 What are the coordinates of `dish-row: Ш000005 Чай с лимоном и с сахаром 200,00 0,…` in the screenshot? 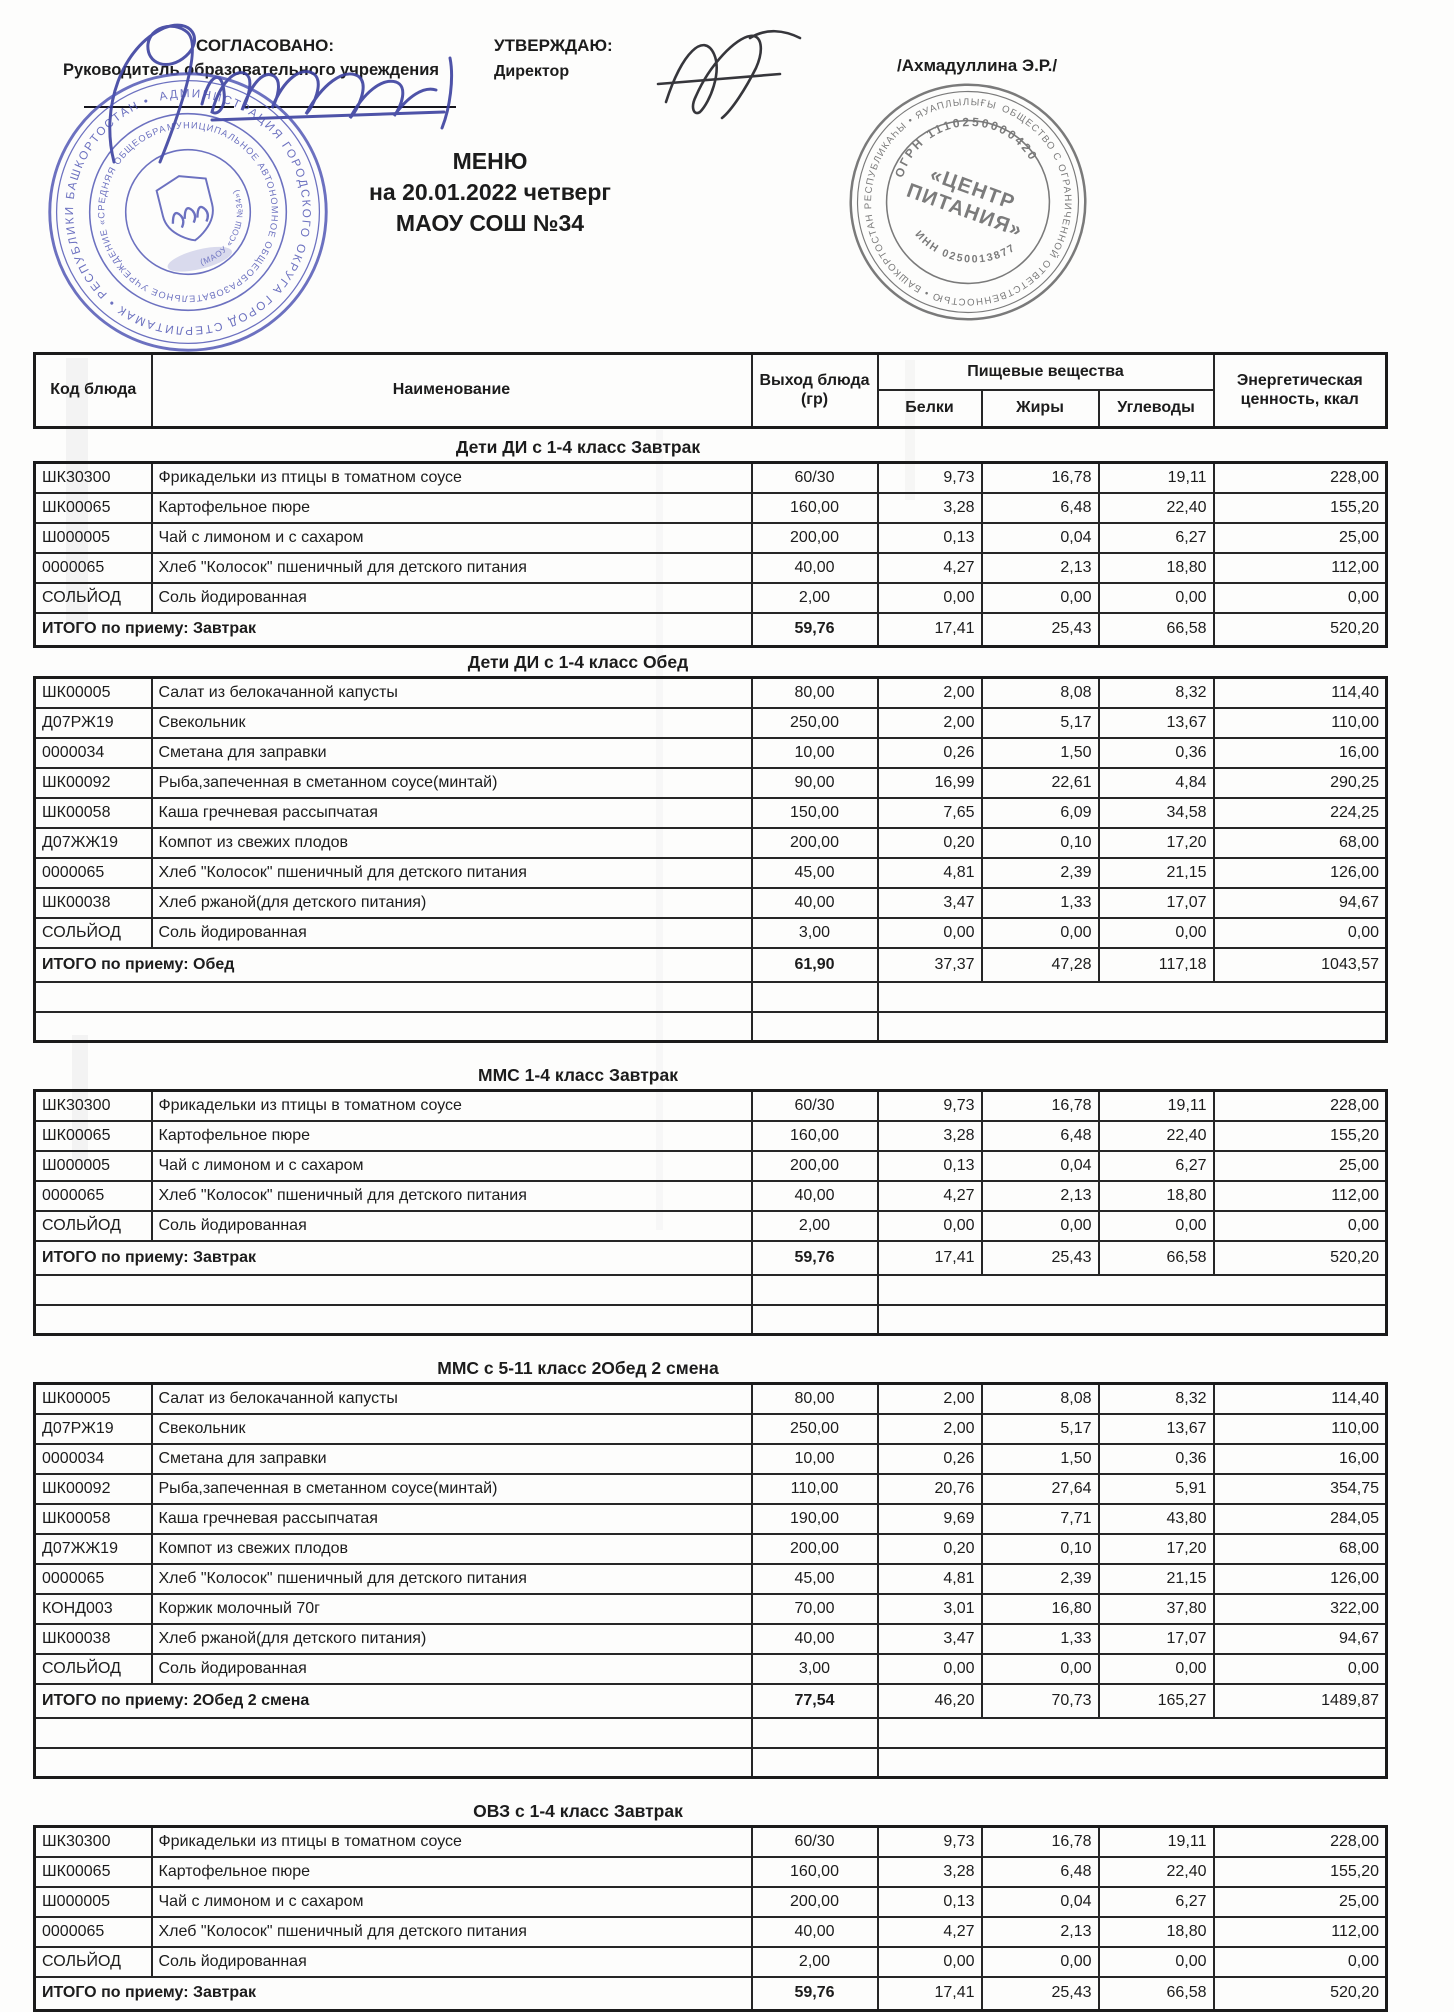 It's located at (710, 1165).